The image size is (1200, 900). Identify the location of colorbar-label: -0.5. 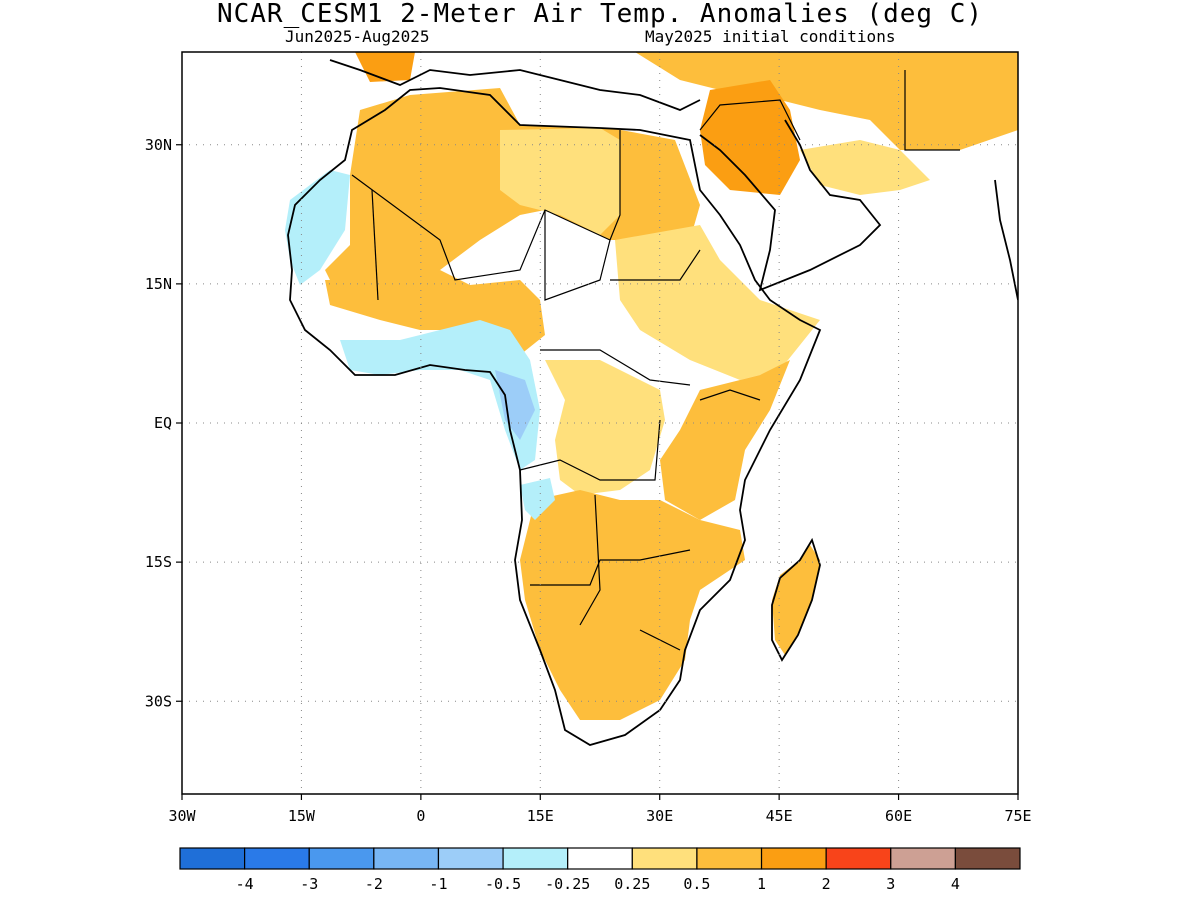
(503, 884).